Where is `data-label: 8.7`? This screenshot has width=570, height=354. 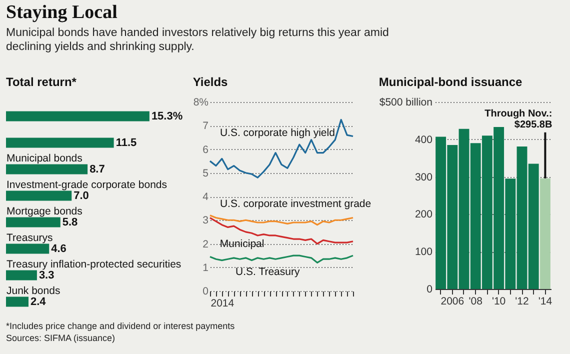
data-label: 8.7 is located at coordinates (97, 169).